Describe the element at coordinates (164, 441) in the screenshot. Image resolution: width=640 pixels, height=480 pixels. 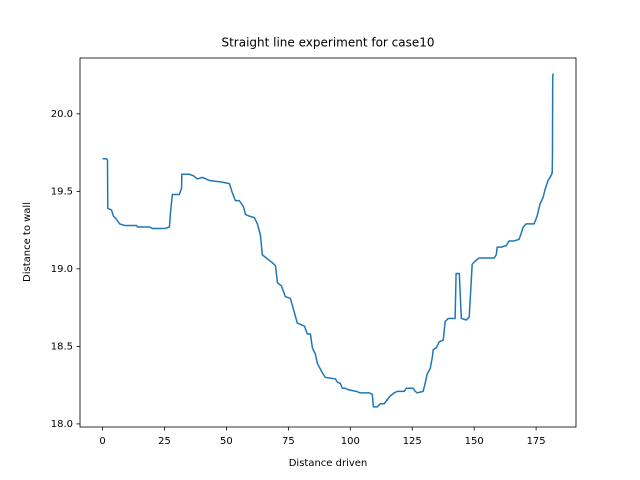
I see `x-tick-label: 25` at that location.